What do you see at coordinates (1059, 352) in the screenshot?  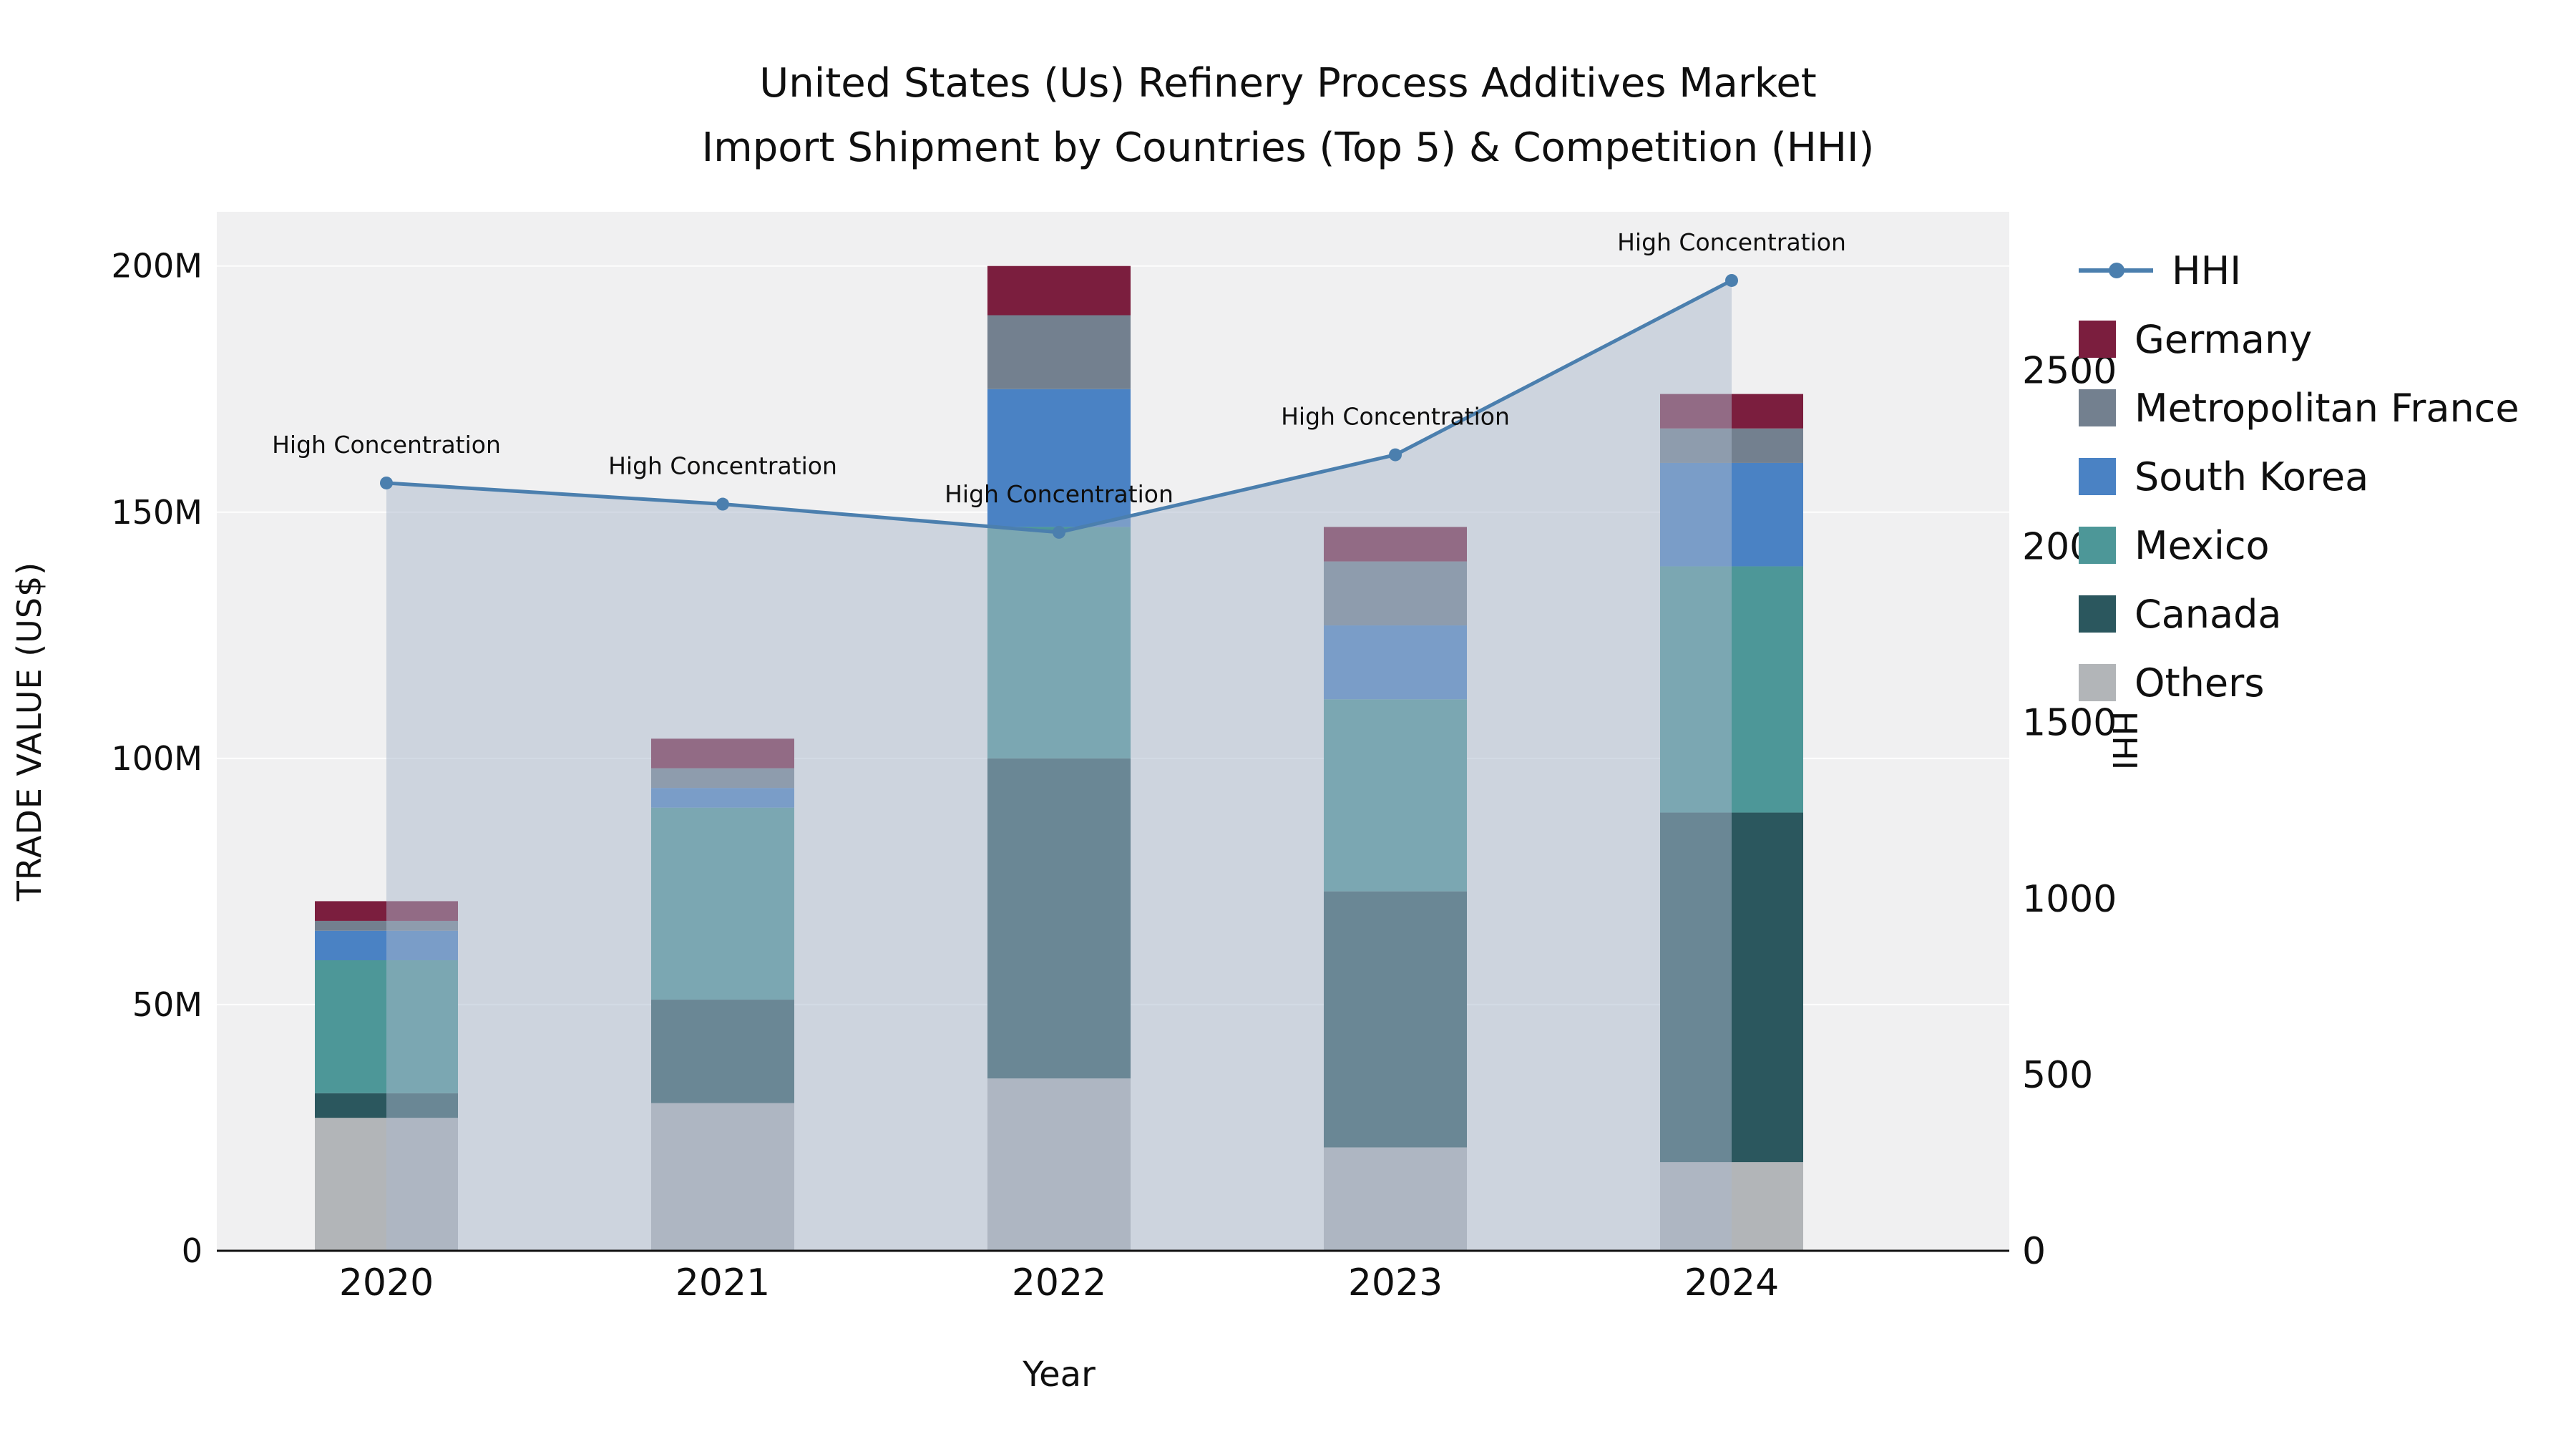 I see `bar-segment-2022-metropolitan-france` at bounding box center [1059, 352].